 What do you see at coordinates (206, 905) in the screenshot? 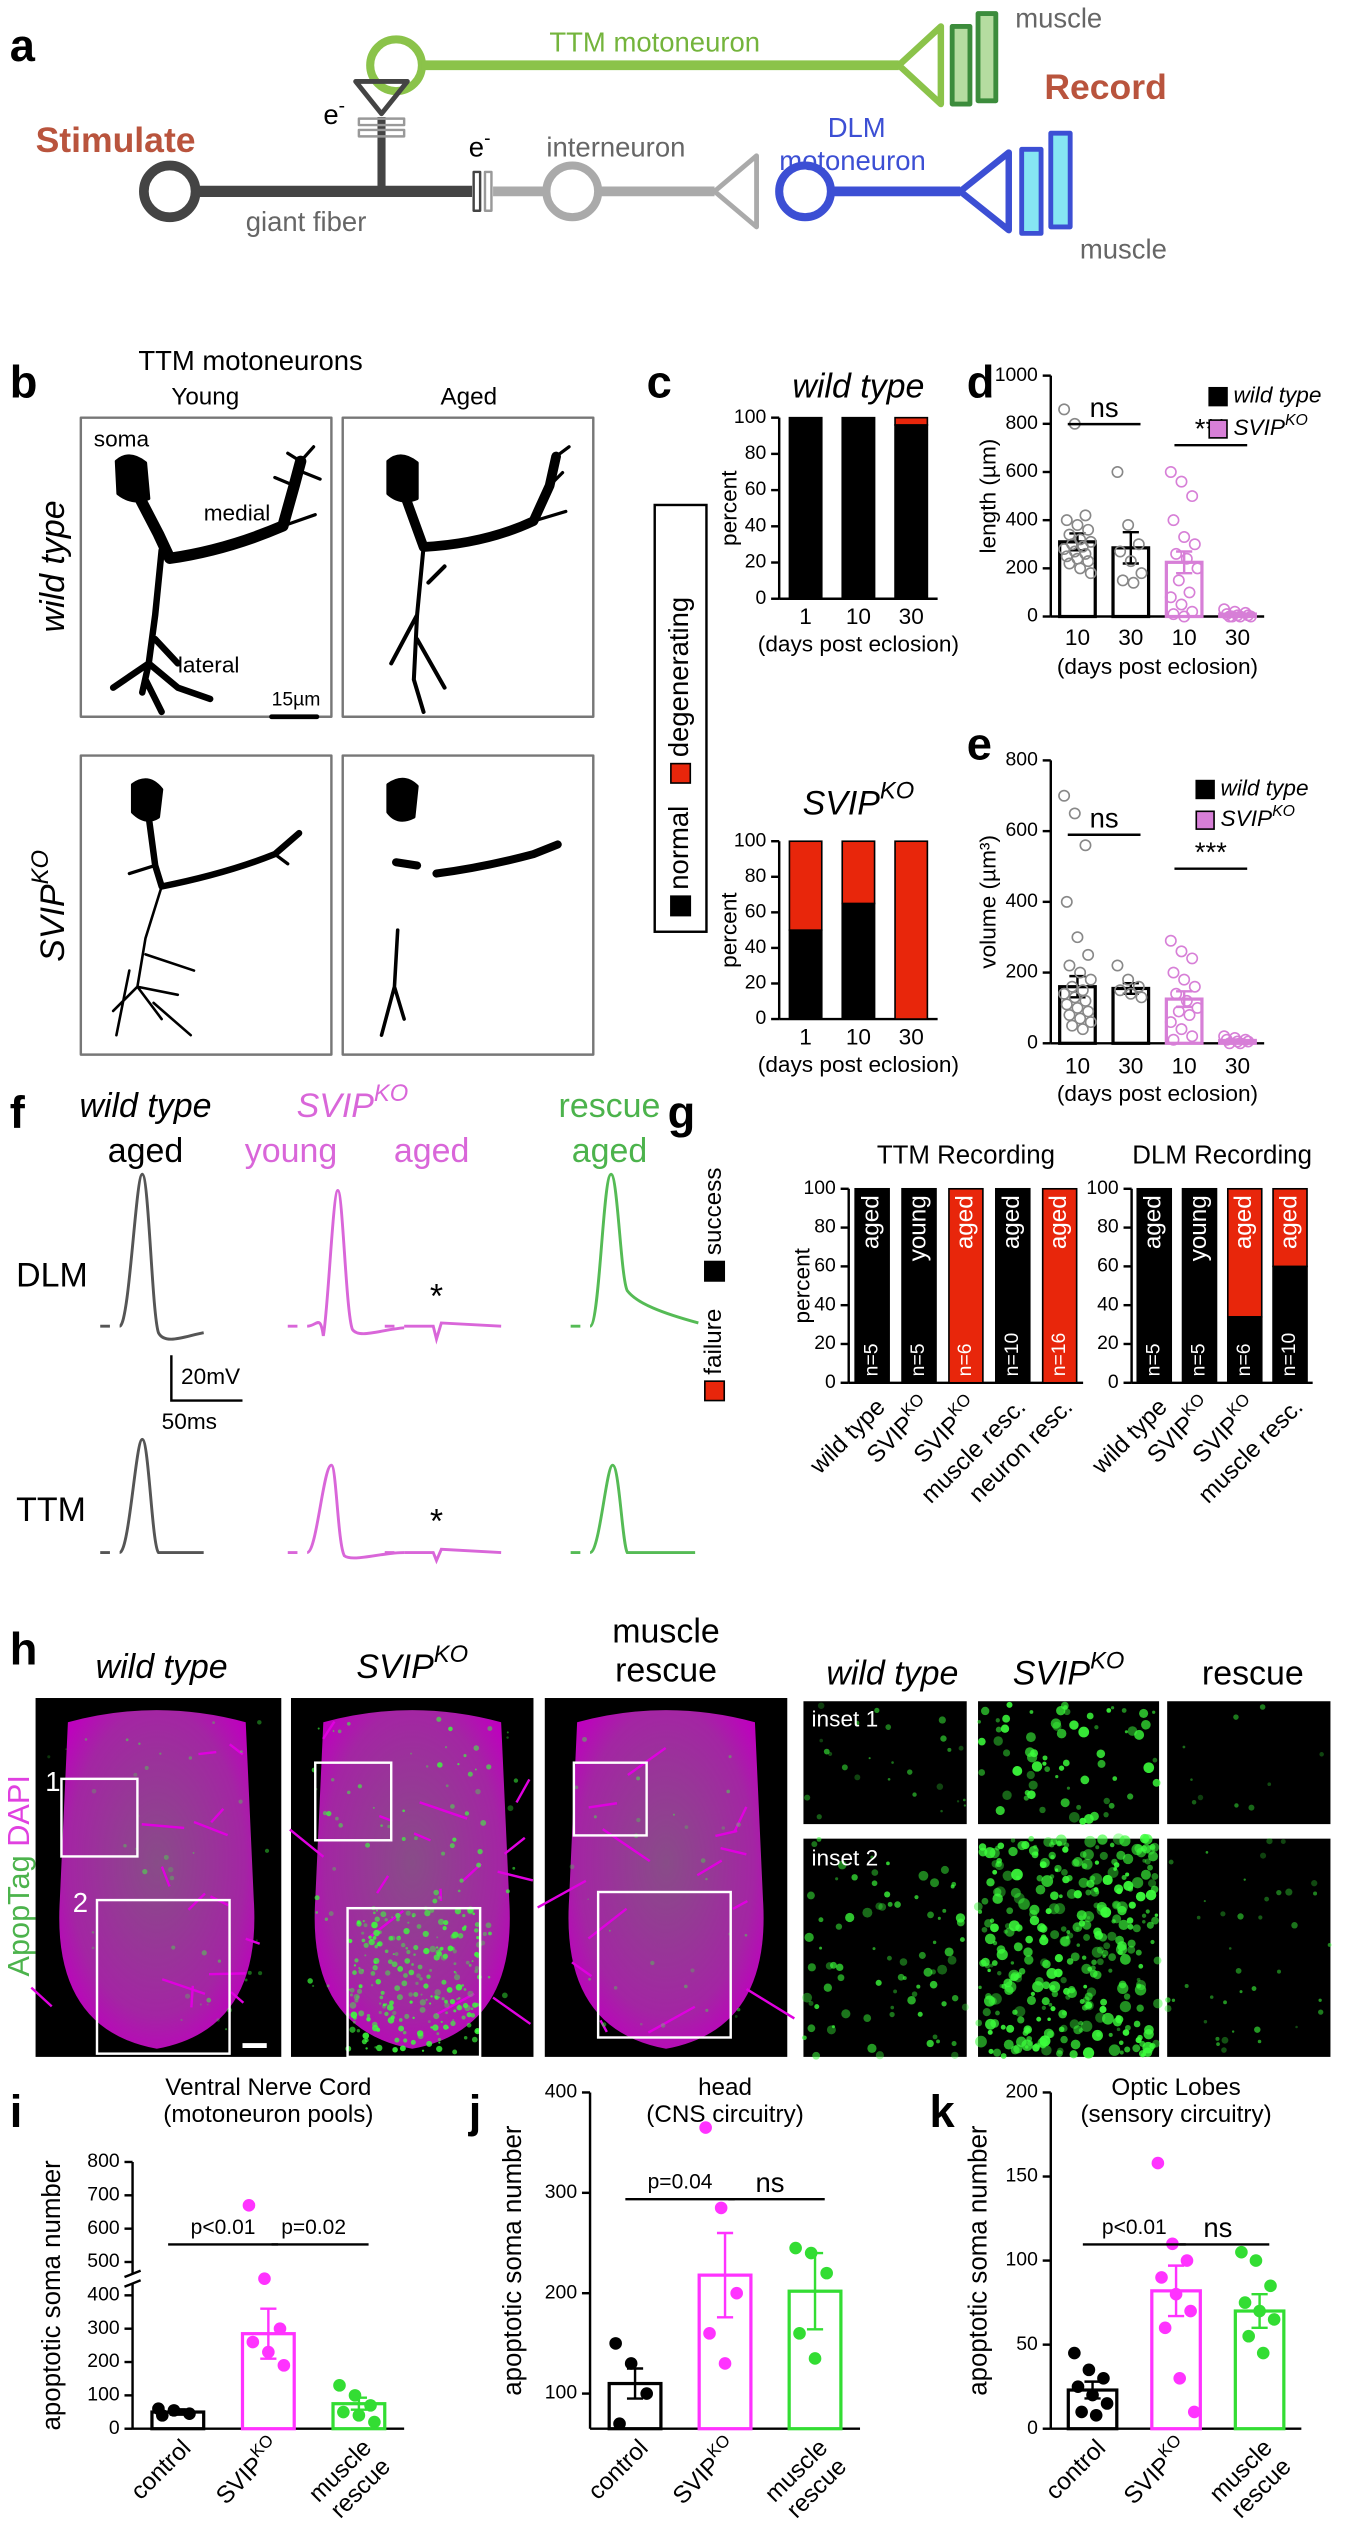
I see `image-frame` at bounding box center [206, 905].